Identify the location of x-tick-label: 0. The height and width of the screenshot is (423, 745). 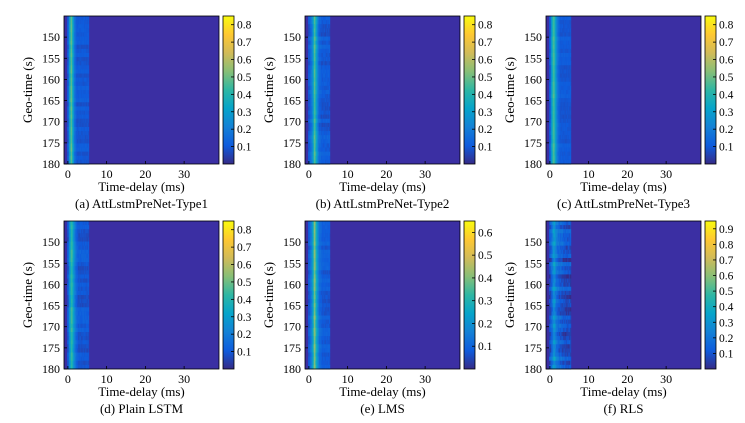
(68, 174).